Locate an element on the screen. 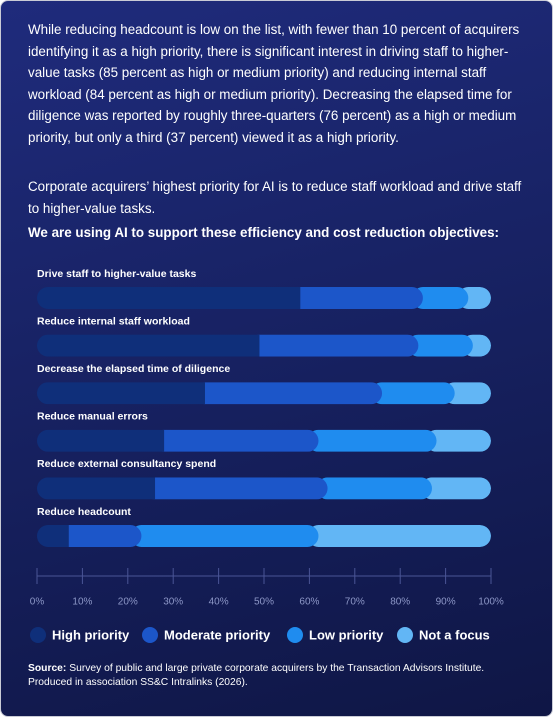  x-tick-label: 70% is located at coordinates (355, 602).